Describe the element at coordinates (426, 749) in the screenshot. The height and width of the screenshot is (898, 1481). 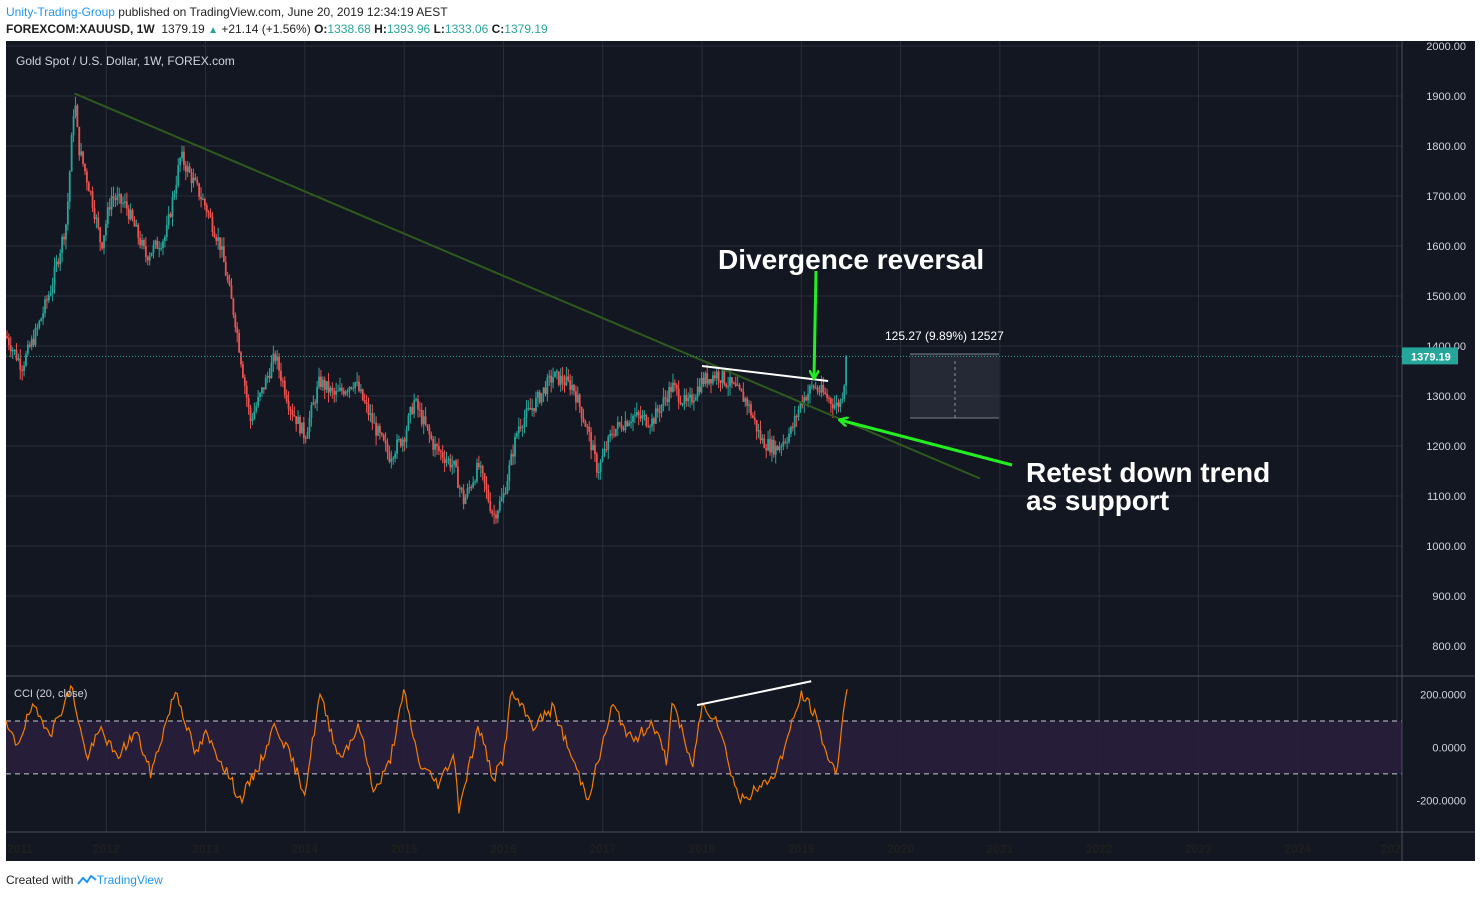
I see `cci-line` at that location.